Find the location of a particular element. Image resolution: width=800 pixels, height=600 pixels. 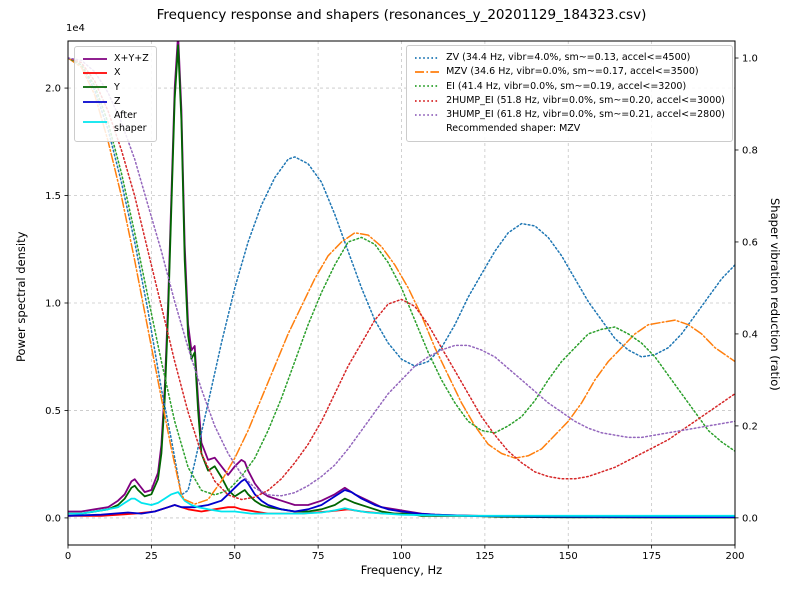

y-right-tick-label: 0.4 is located at coordinates (750, 334).